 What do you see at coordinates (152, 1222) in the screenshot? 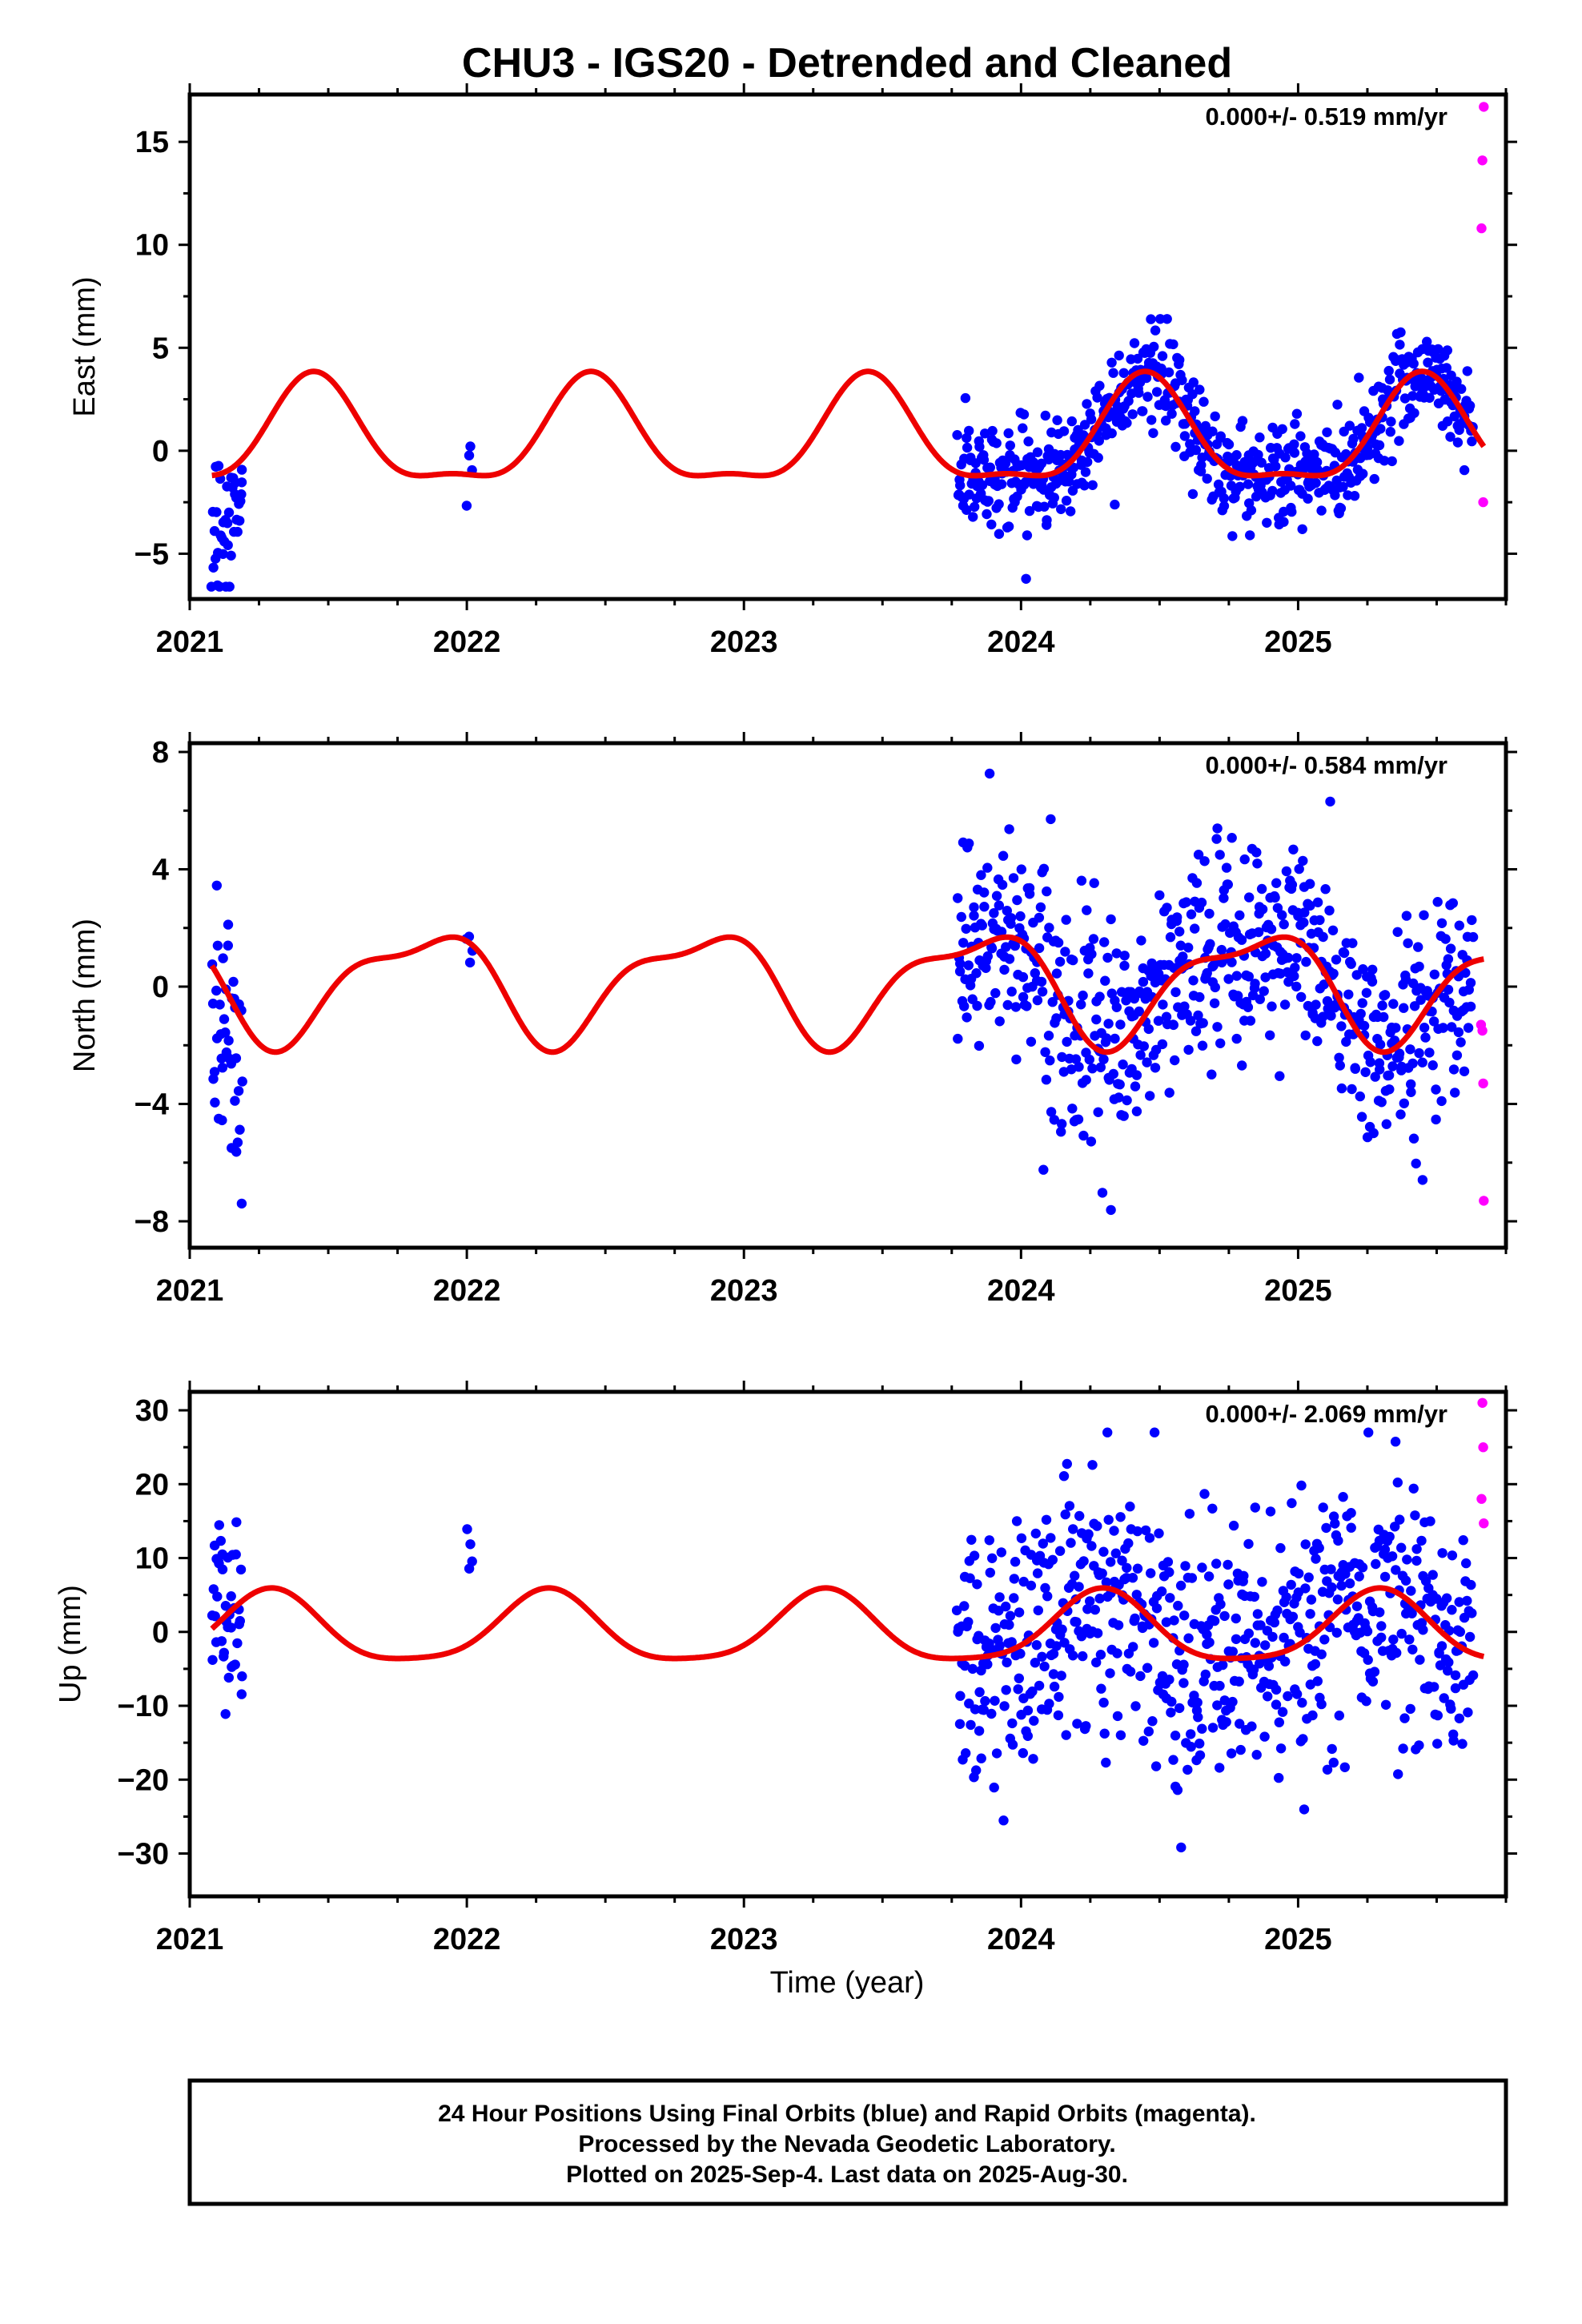
I see `north-y-tick-label: −8` at bounding box center [152, 1222].